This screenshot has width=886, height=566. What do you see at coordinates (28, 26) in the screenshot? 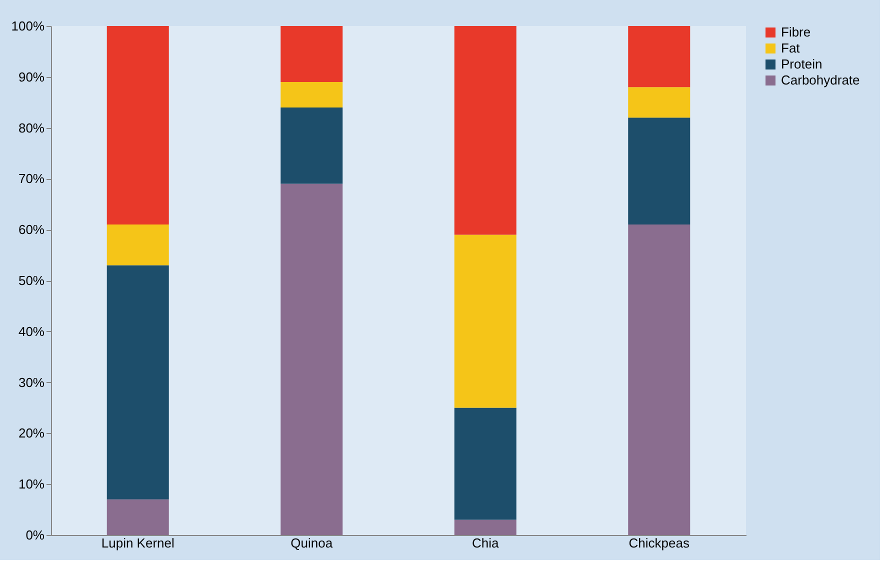
I see `y-tick-label: 100%` at bounding box center [28, 26].